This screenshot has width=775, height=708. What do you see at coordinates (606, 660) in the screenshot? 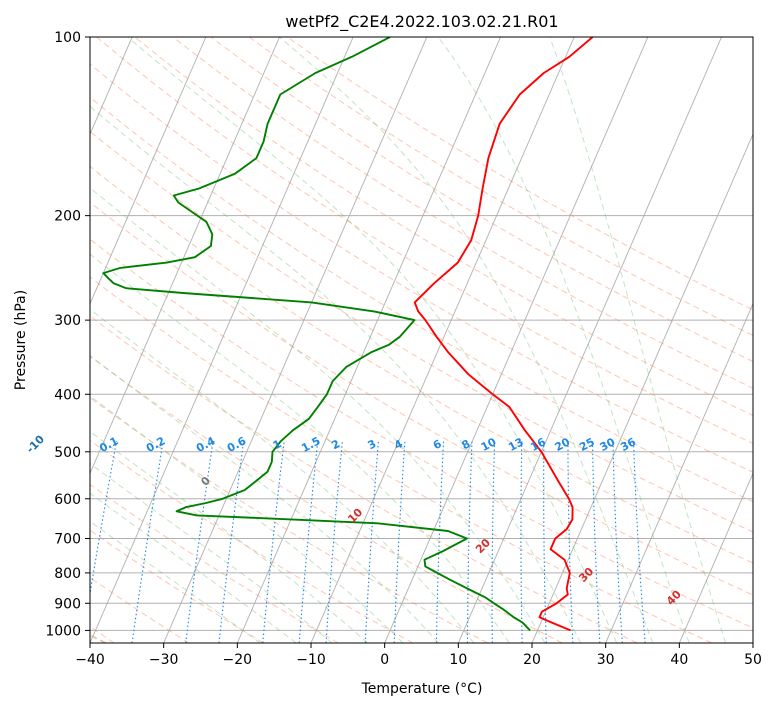
I see `x-tick-label: 30` at bounding box center [606, 660].